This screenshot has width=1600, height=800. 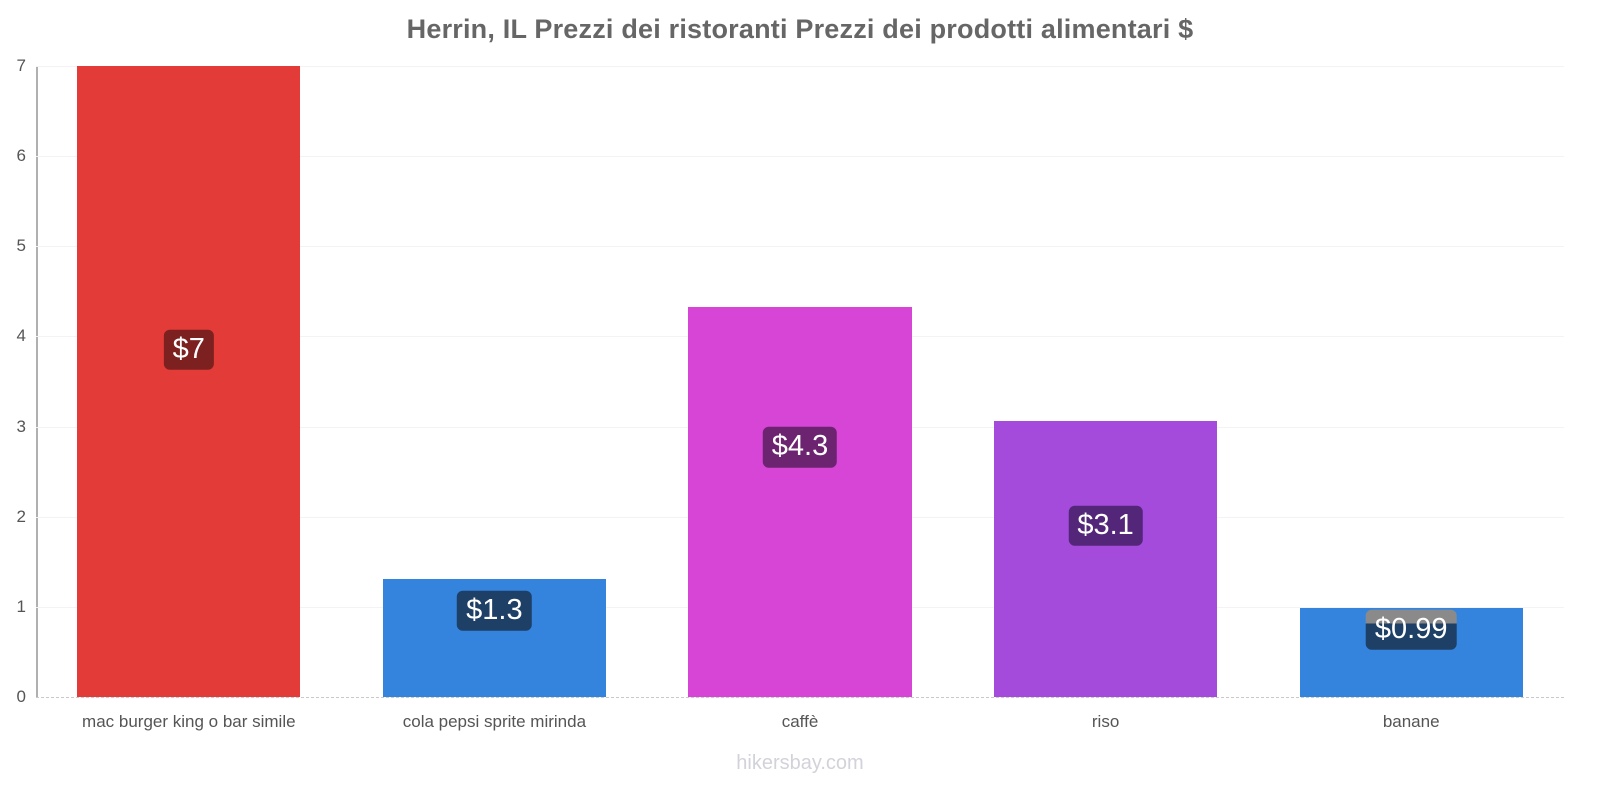 What do you see at coordinates (188, 350) in the screenshot?
I see `bar-value-label: $7` at bounding box center [188, 350].